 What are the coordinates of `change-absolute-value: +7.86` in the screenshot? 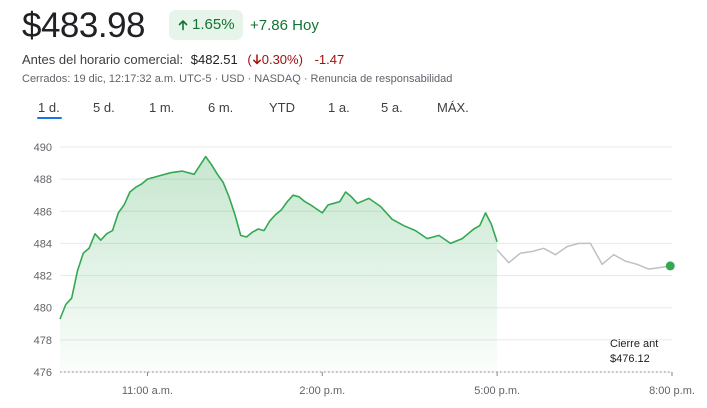 It's located at (269, 25).